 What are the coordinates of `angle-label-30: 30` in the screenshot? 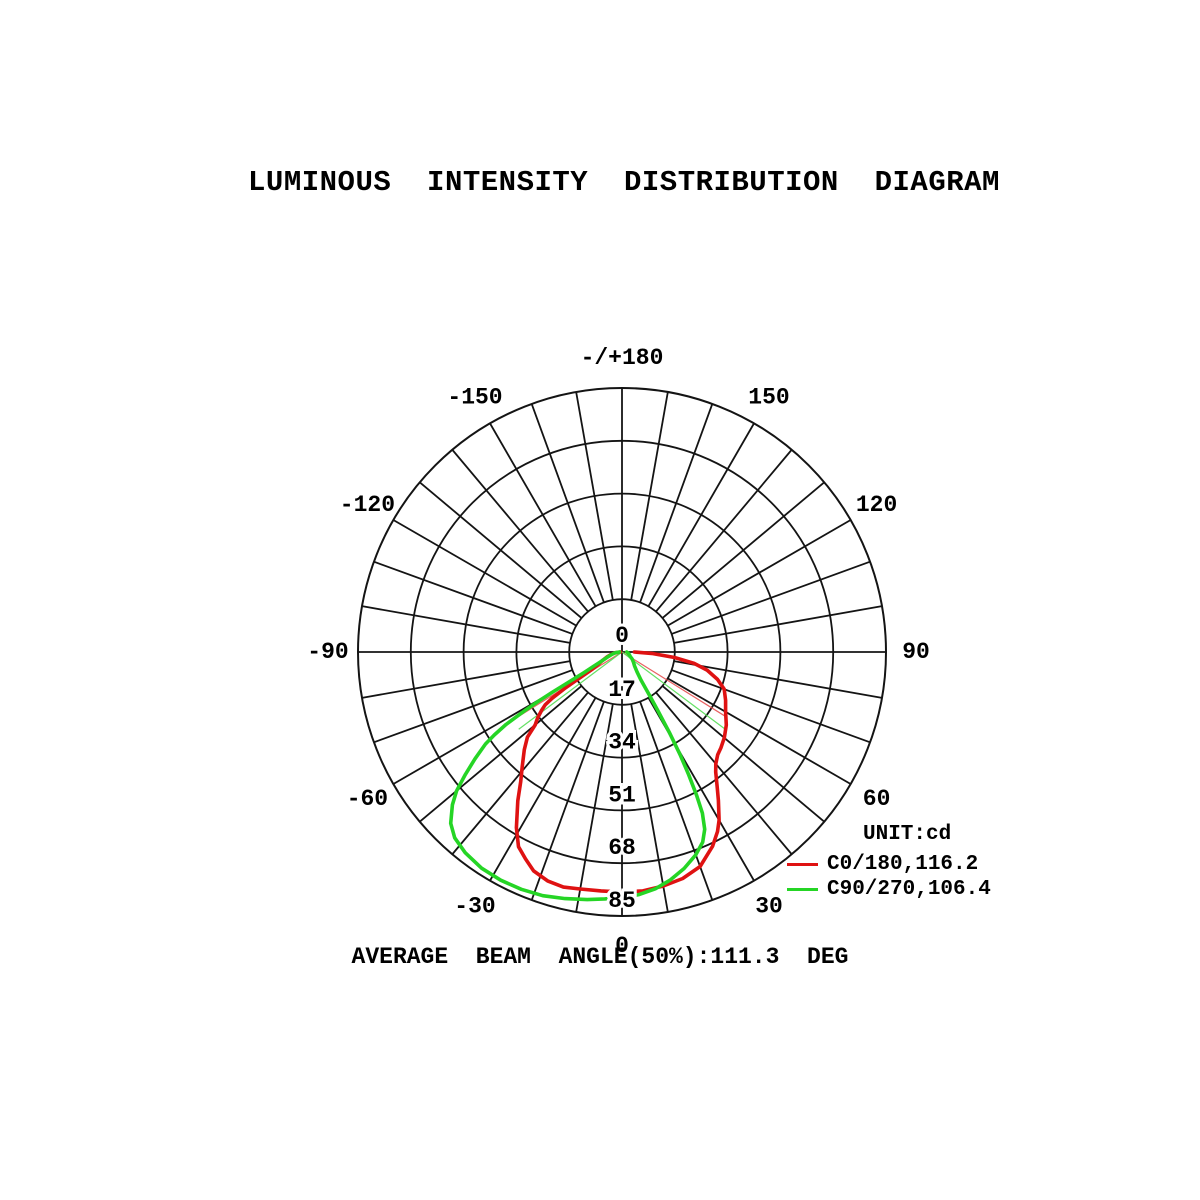 It's located at (769, 907).